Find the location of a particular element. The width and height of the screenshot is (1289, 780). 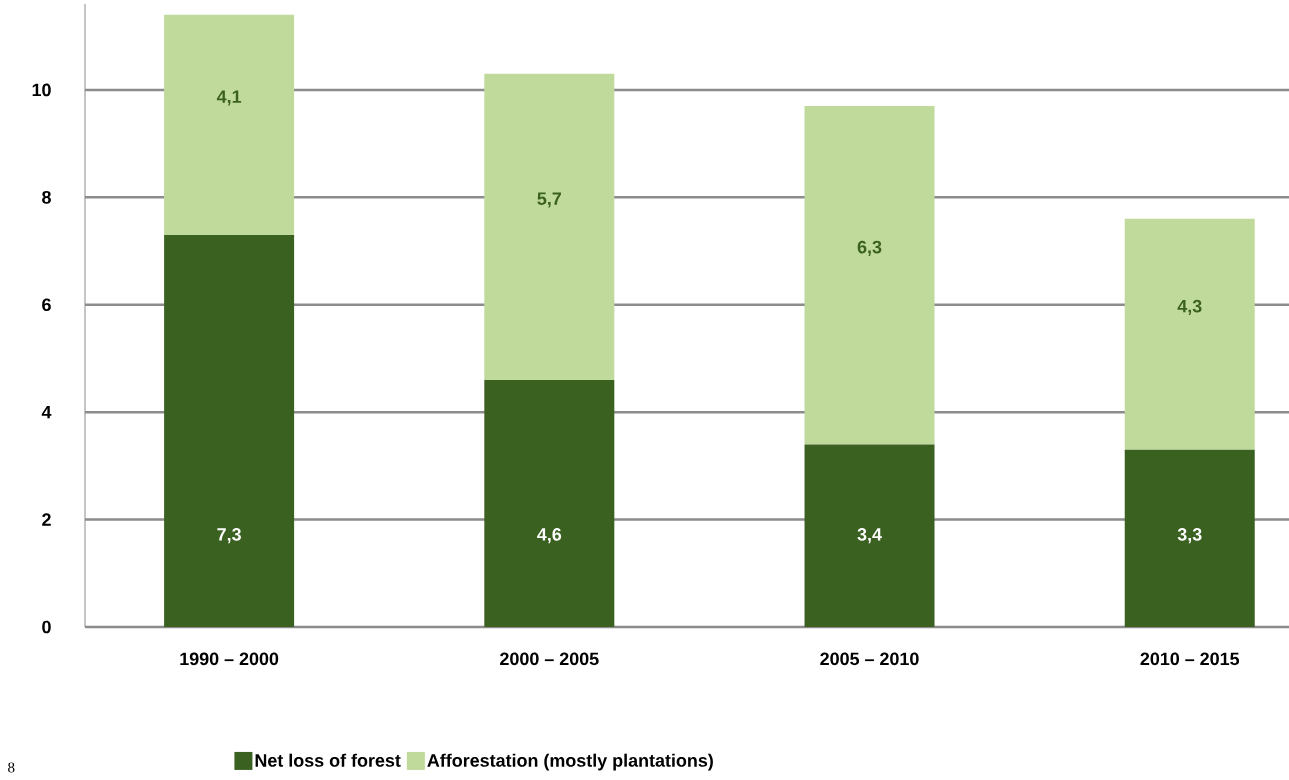

data-label: 6,3 is located at coordinates (869, 248).